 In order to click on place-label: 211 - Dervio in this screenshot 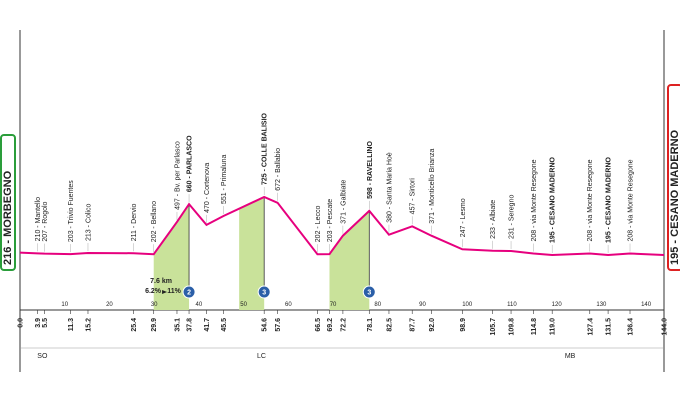, I will do `click(134, 223)`.